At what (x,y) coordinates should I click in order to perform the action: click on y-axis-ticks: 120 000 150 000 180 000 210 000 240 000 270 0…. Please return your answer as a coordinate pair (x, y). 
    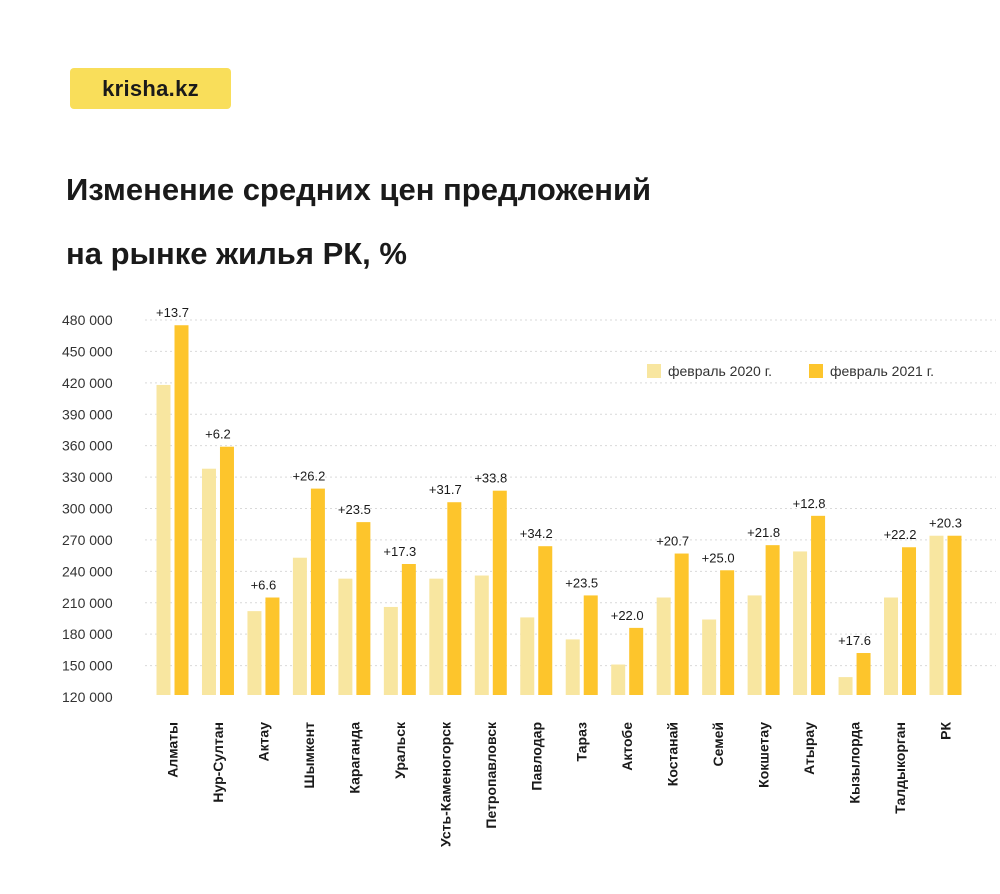
    Looking at the image, I should click on (87, 508).